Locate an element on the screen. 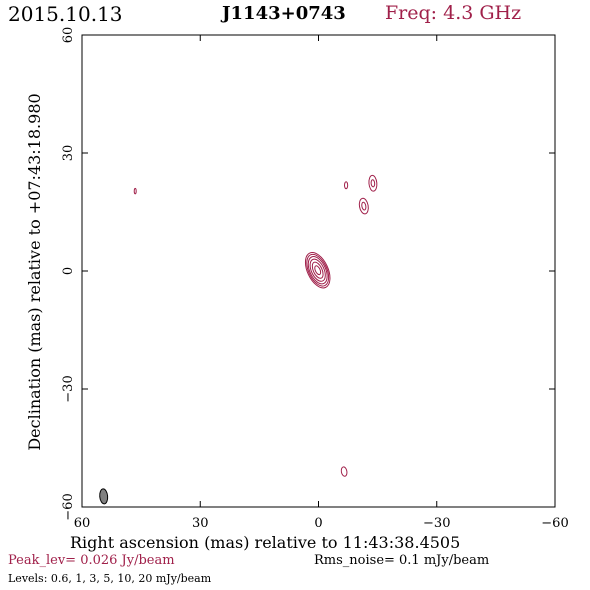 Image resolution: width=590 pixels, height=590 pixels. y-tick-label: 60 is located at coordinates (68, 35).